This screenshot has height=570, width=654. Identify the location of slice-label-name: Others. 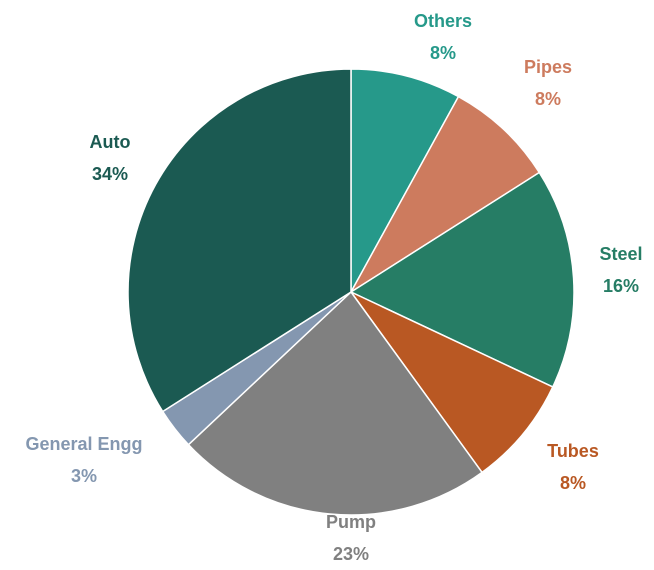
(443, 21).